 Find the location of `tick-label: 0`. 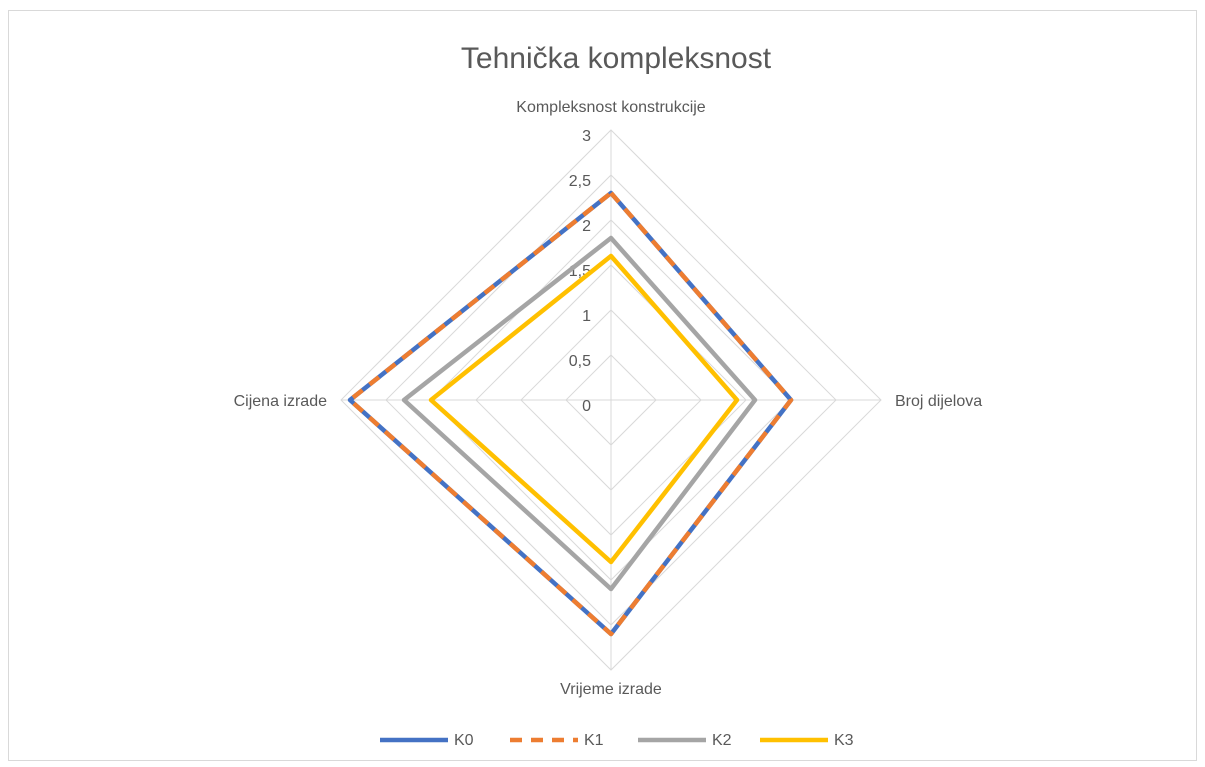

tick-label: 0 is located at coordinates (586, 406).